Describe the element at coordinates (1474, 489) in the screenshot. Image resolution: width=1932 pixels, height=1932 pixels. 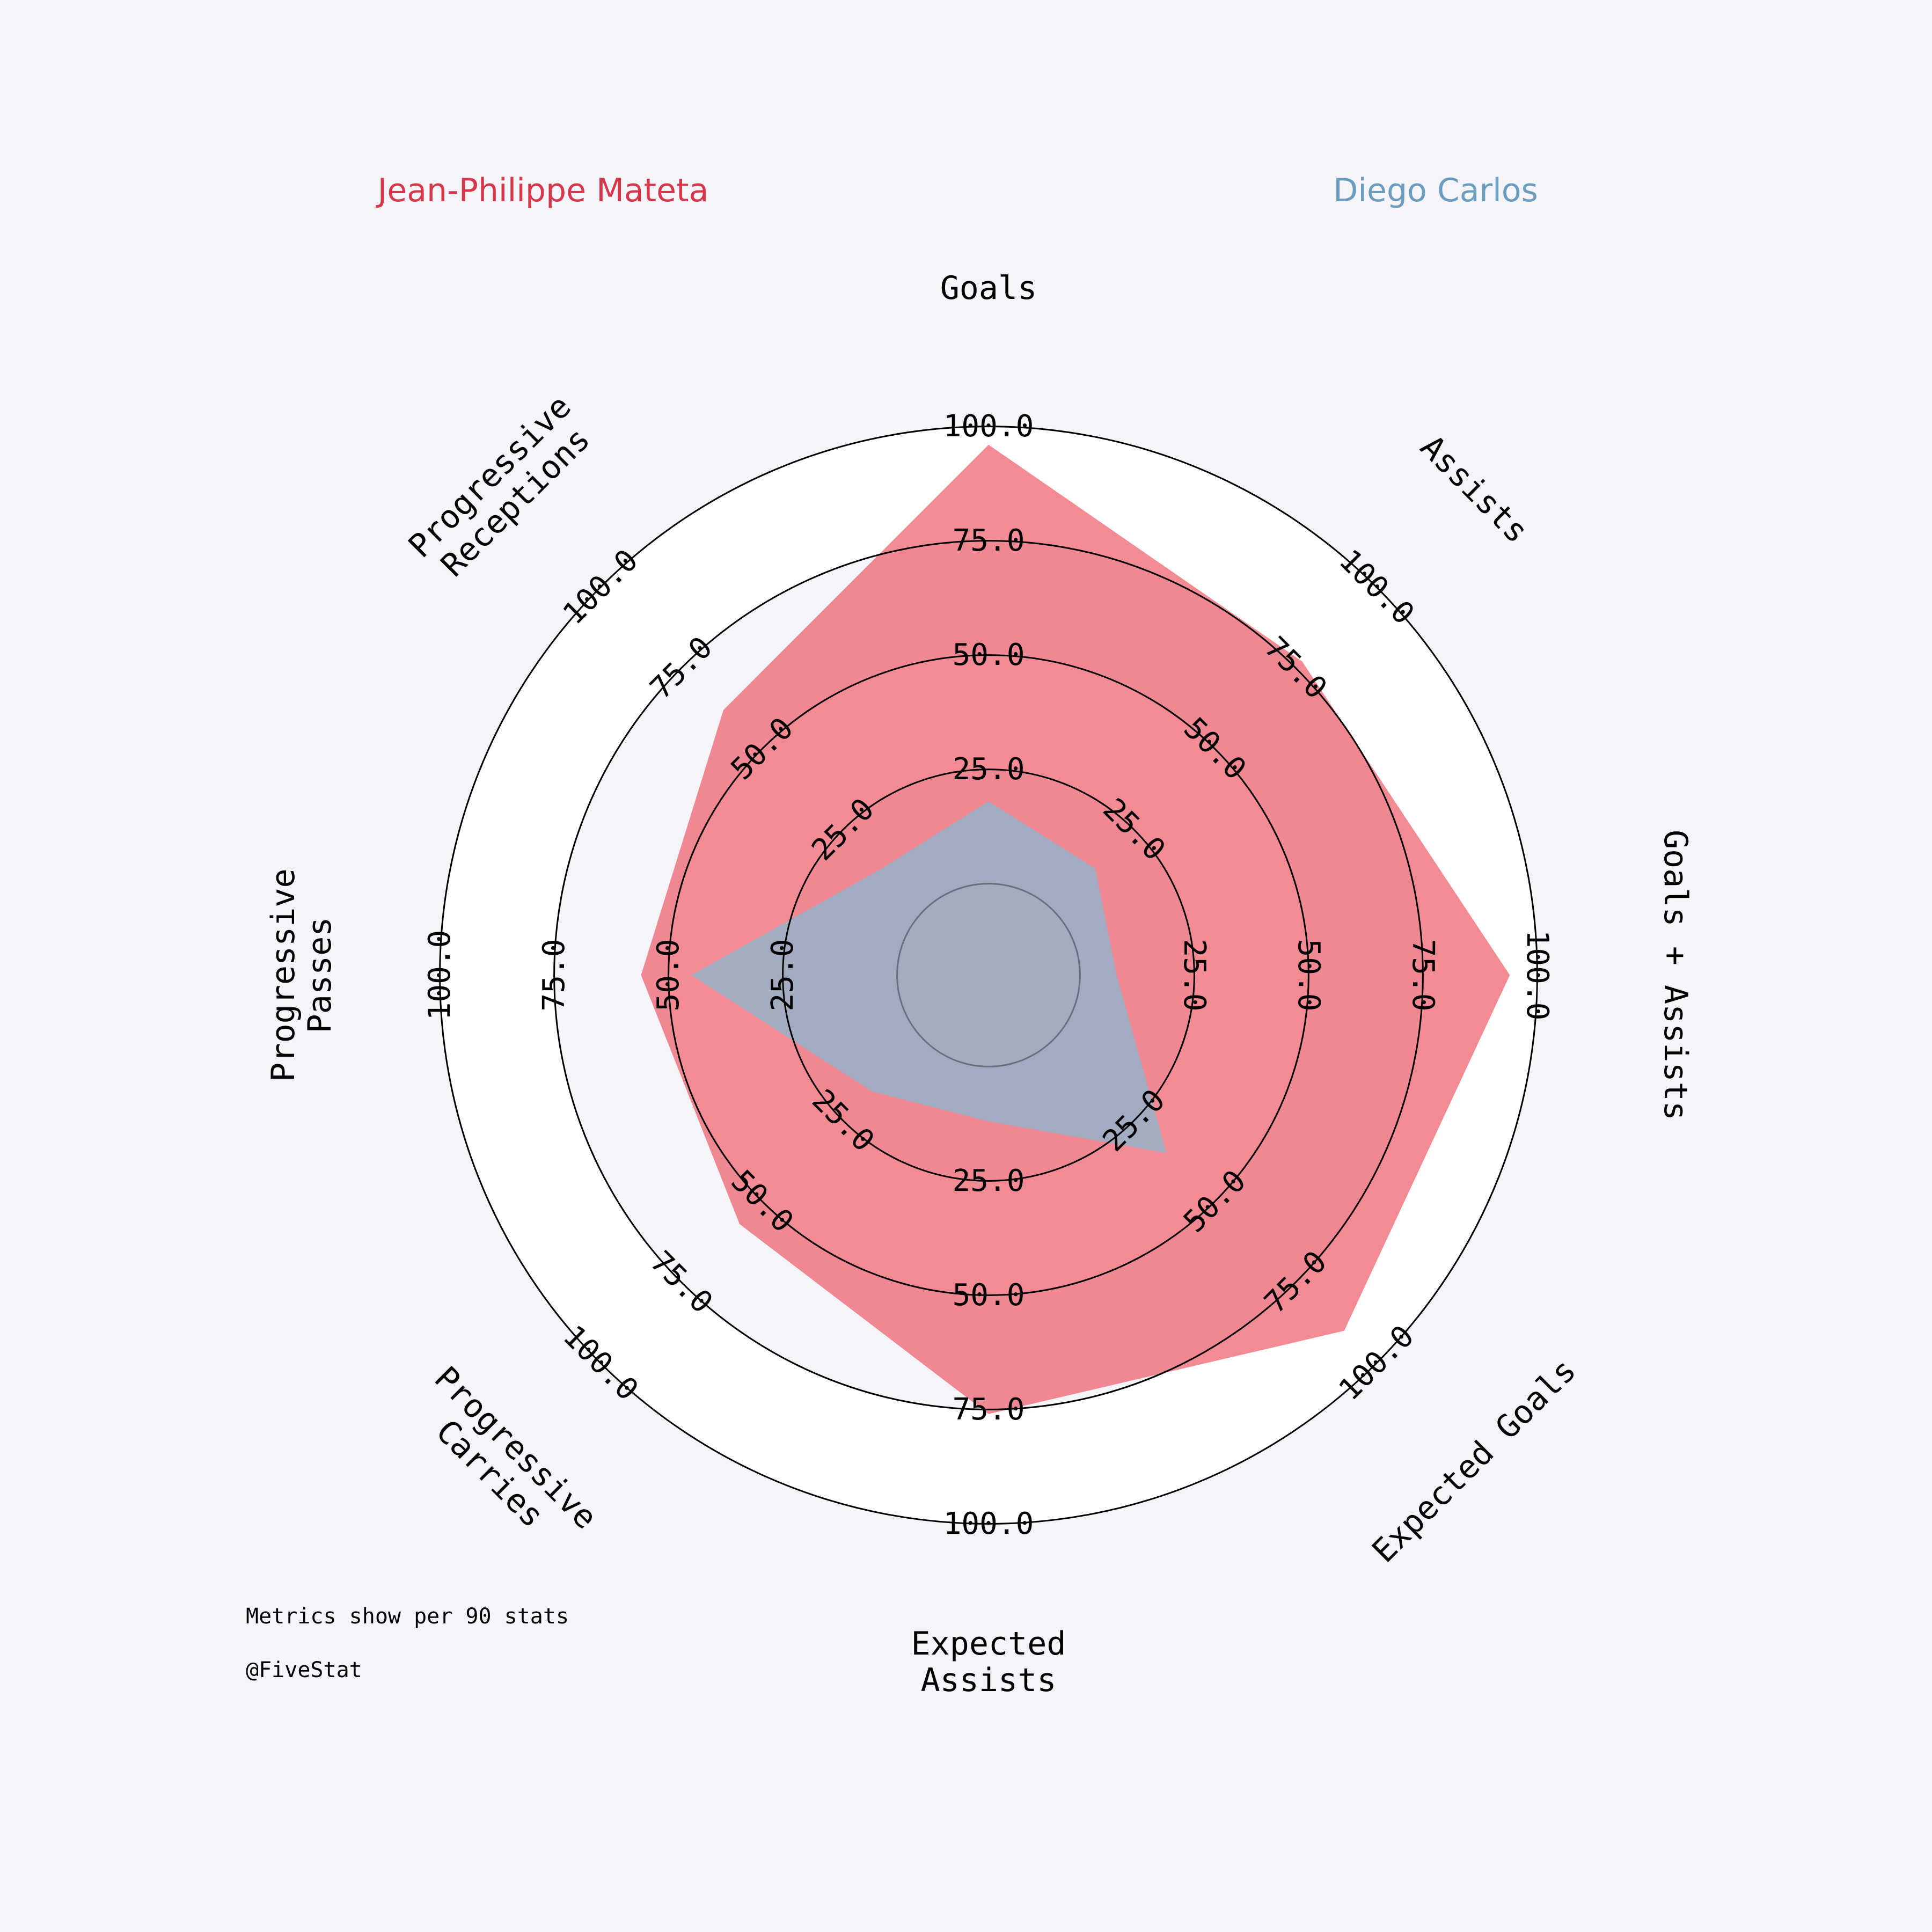
I see `radar-axis-label: Assists` at that location.